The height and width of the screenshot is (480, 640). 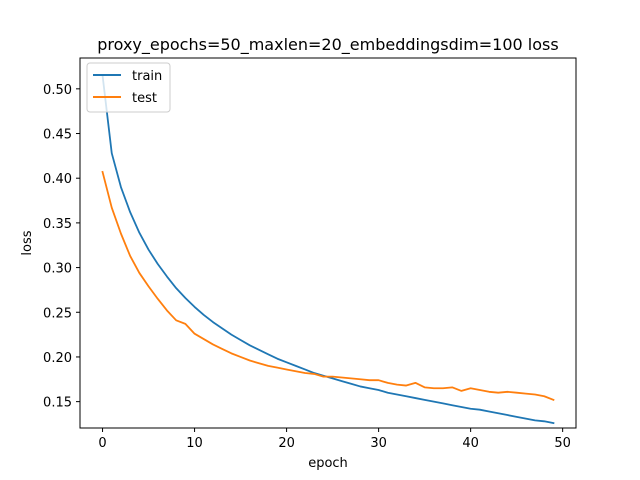 I want to click on x-tick-label: 30, so click(x=378, y=443).